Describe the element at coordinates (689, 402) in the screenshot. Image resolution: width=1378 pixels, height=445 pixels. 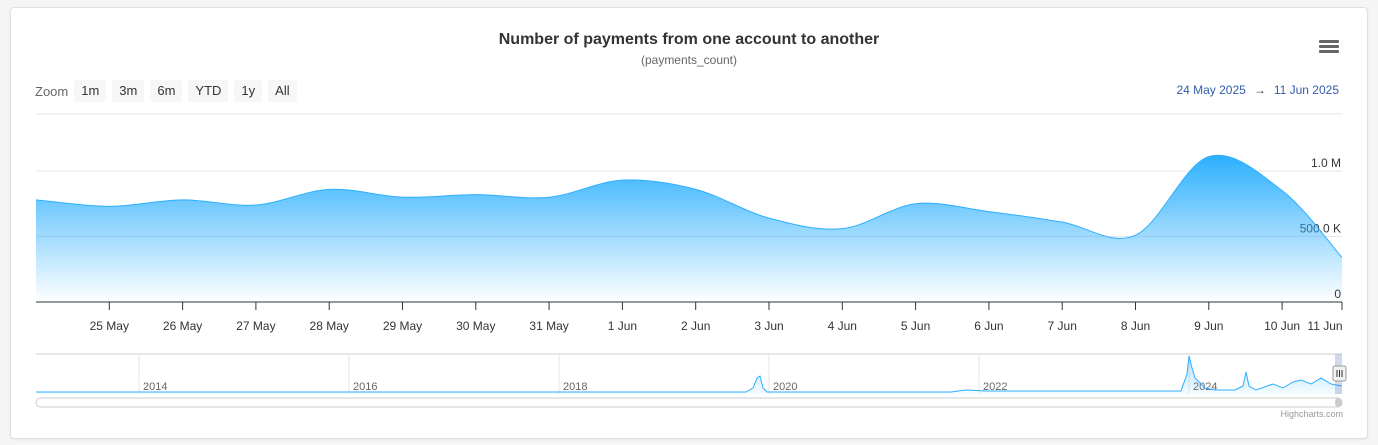
I see `scrollbar-track` at that location.